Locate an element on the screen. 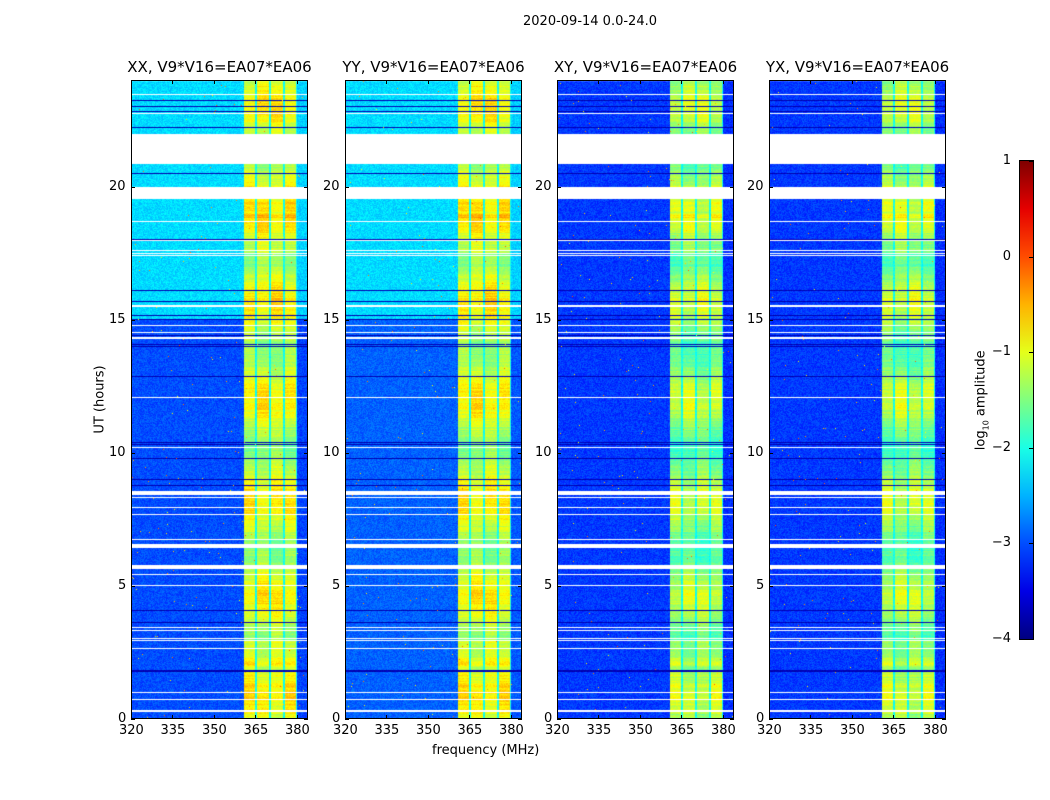 The width and height of the screenshot is (1050, 800). panel-title: YX, V9*V16=EA07*EA06 is located at coordinates (857, 67).